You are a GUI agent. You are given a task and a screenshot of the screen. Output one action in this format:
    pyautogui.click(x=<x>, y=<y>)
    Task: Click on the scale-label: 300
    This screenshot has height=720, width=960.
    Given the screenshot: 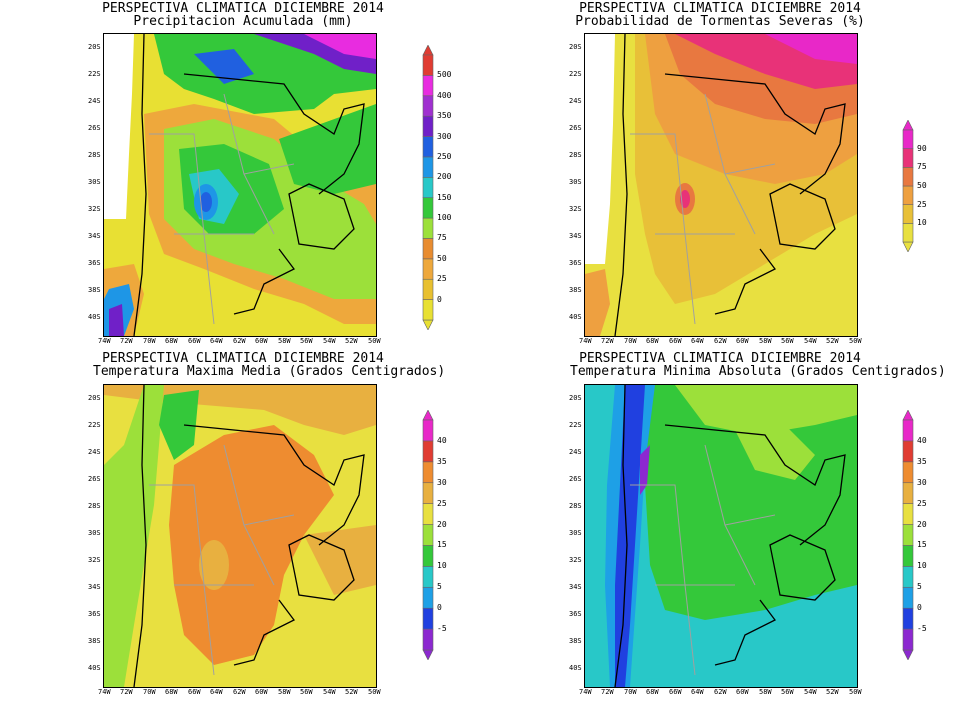 What is the action you would take?
    pyautogui.click(x=444, y=136)
    